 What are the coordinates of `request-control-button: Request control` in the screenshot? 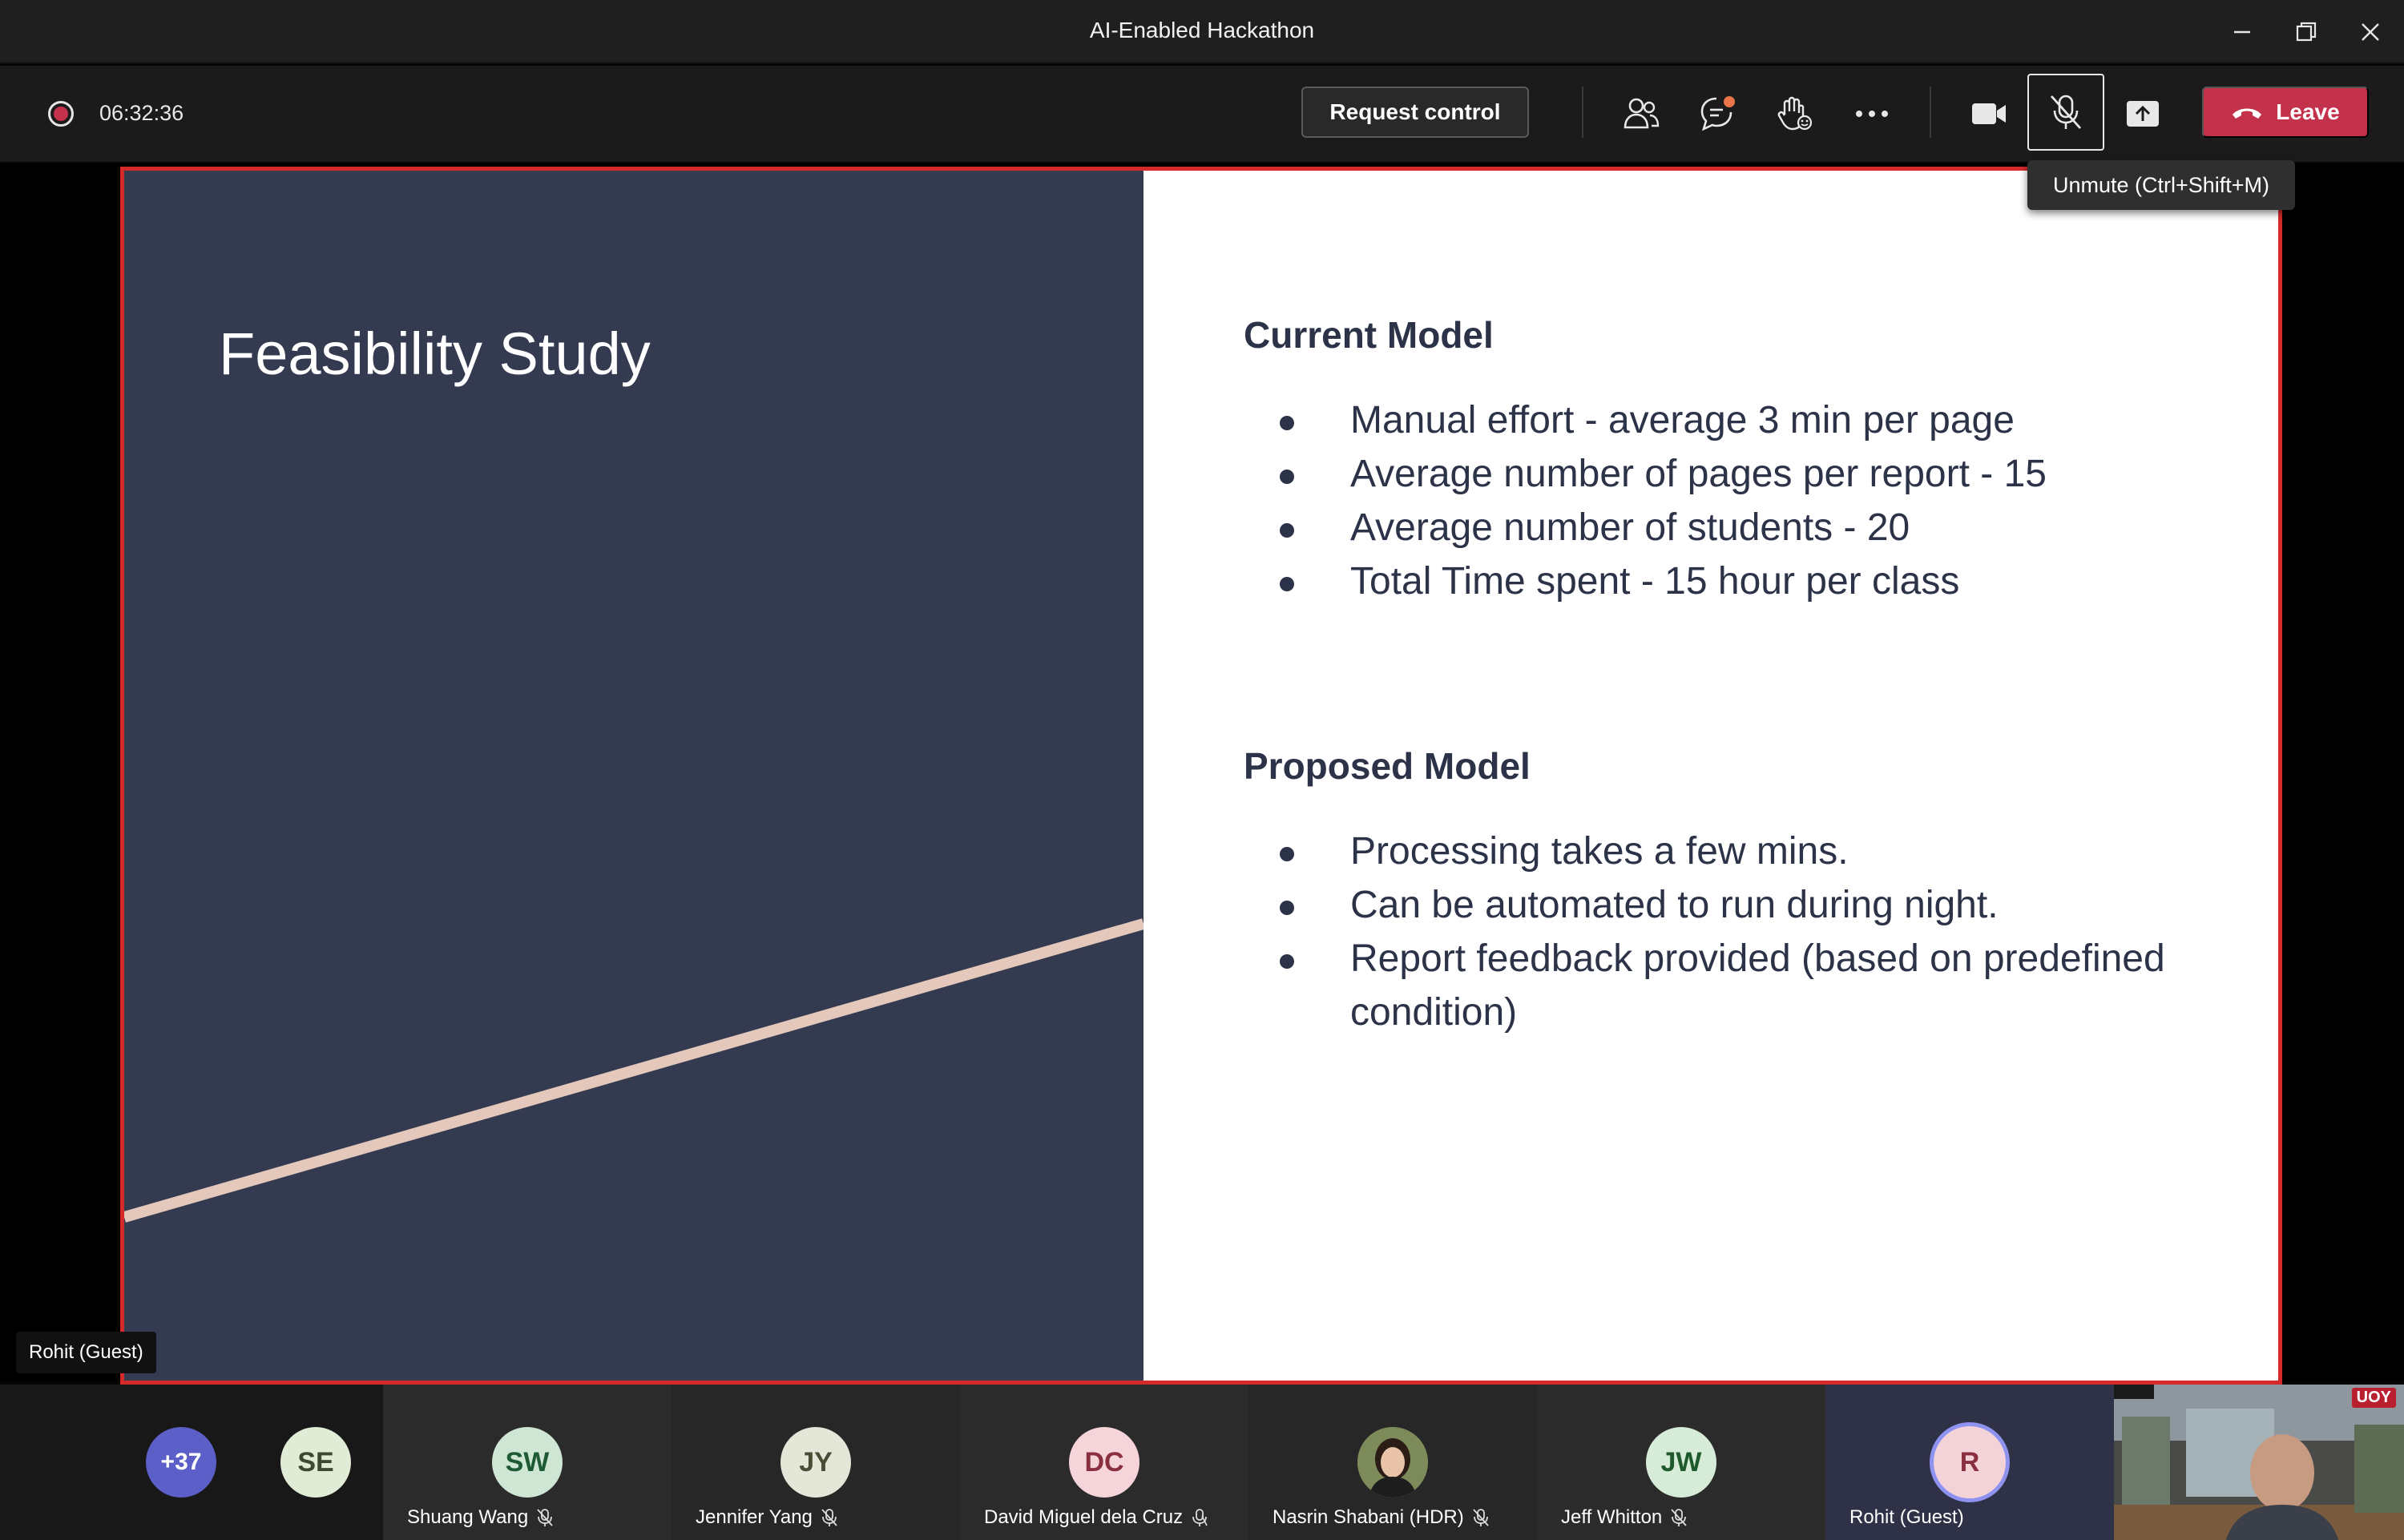 It's located at (1415, 113).